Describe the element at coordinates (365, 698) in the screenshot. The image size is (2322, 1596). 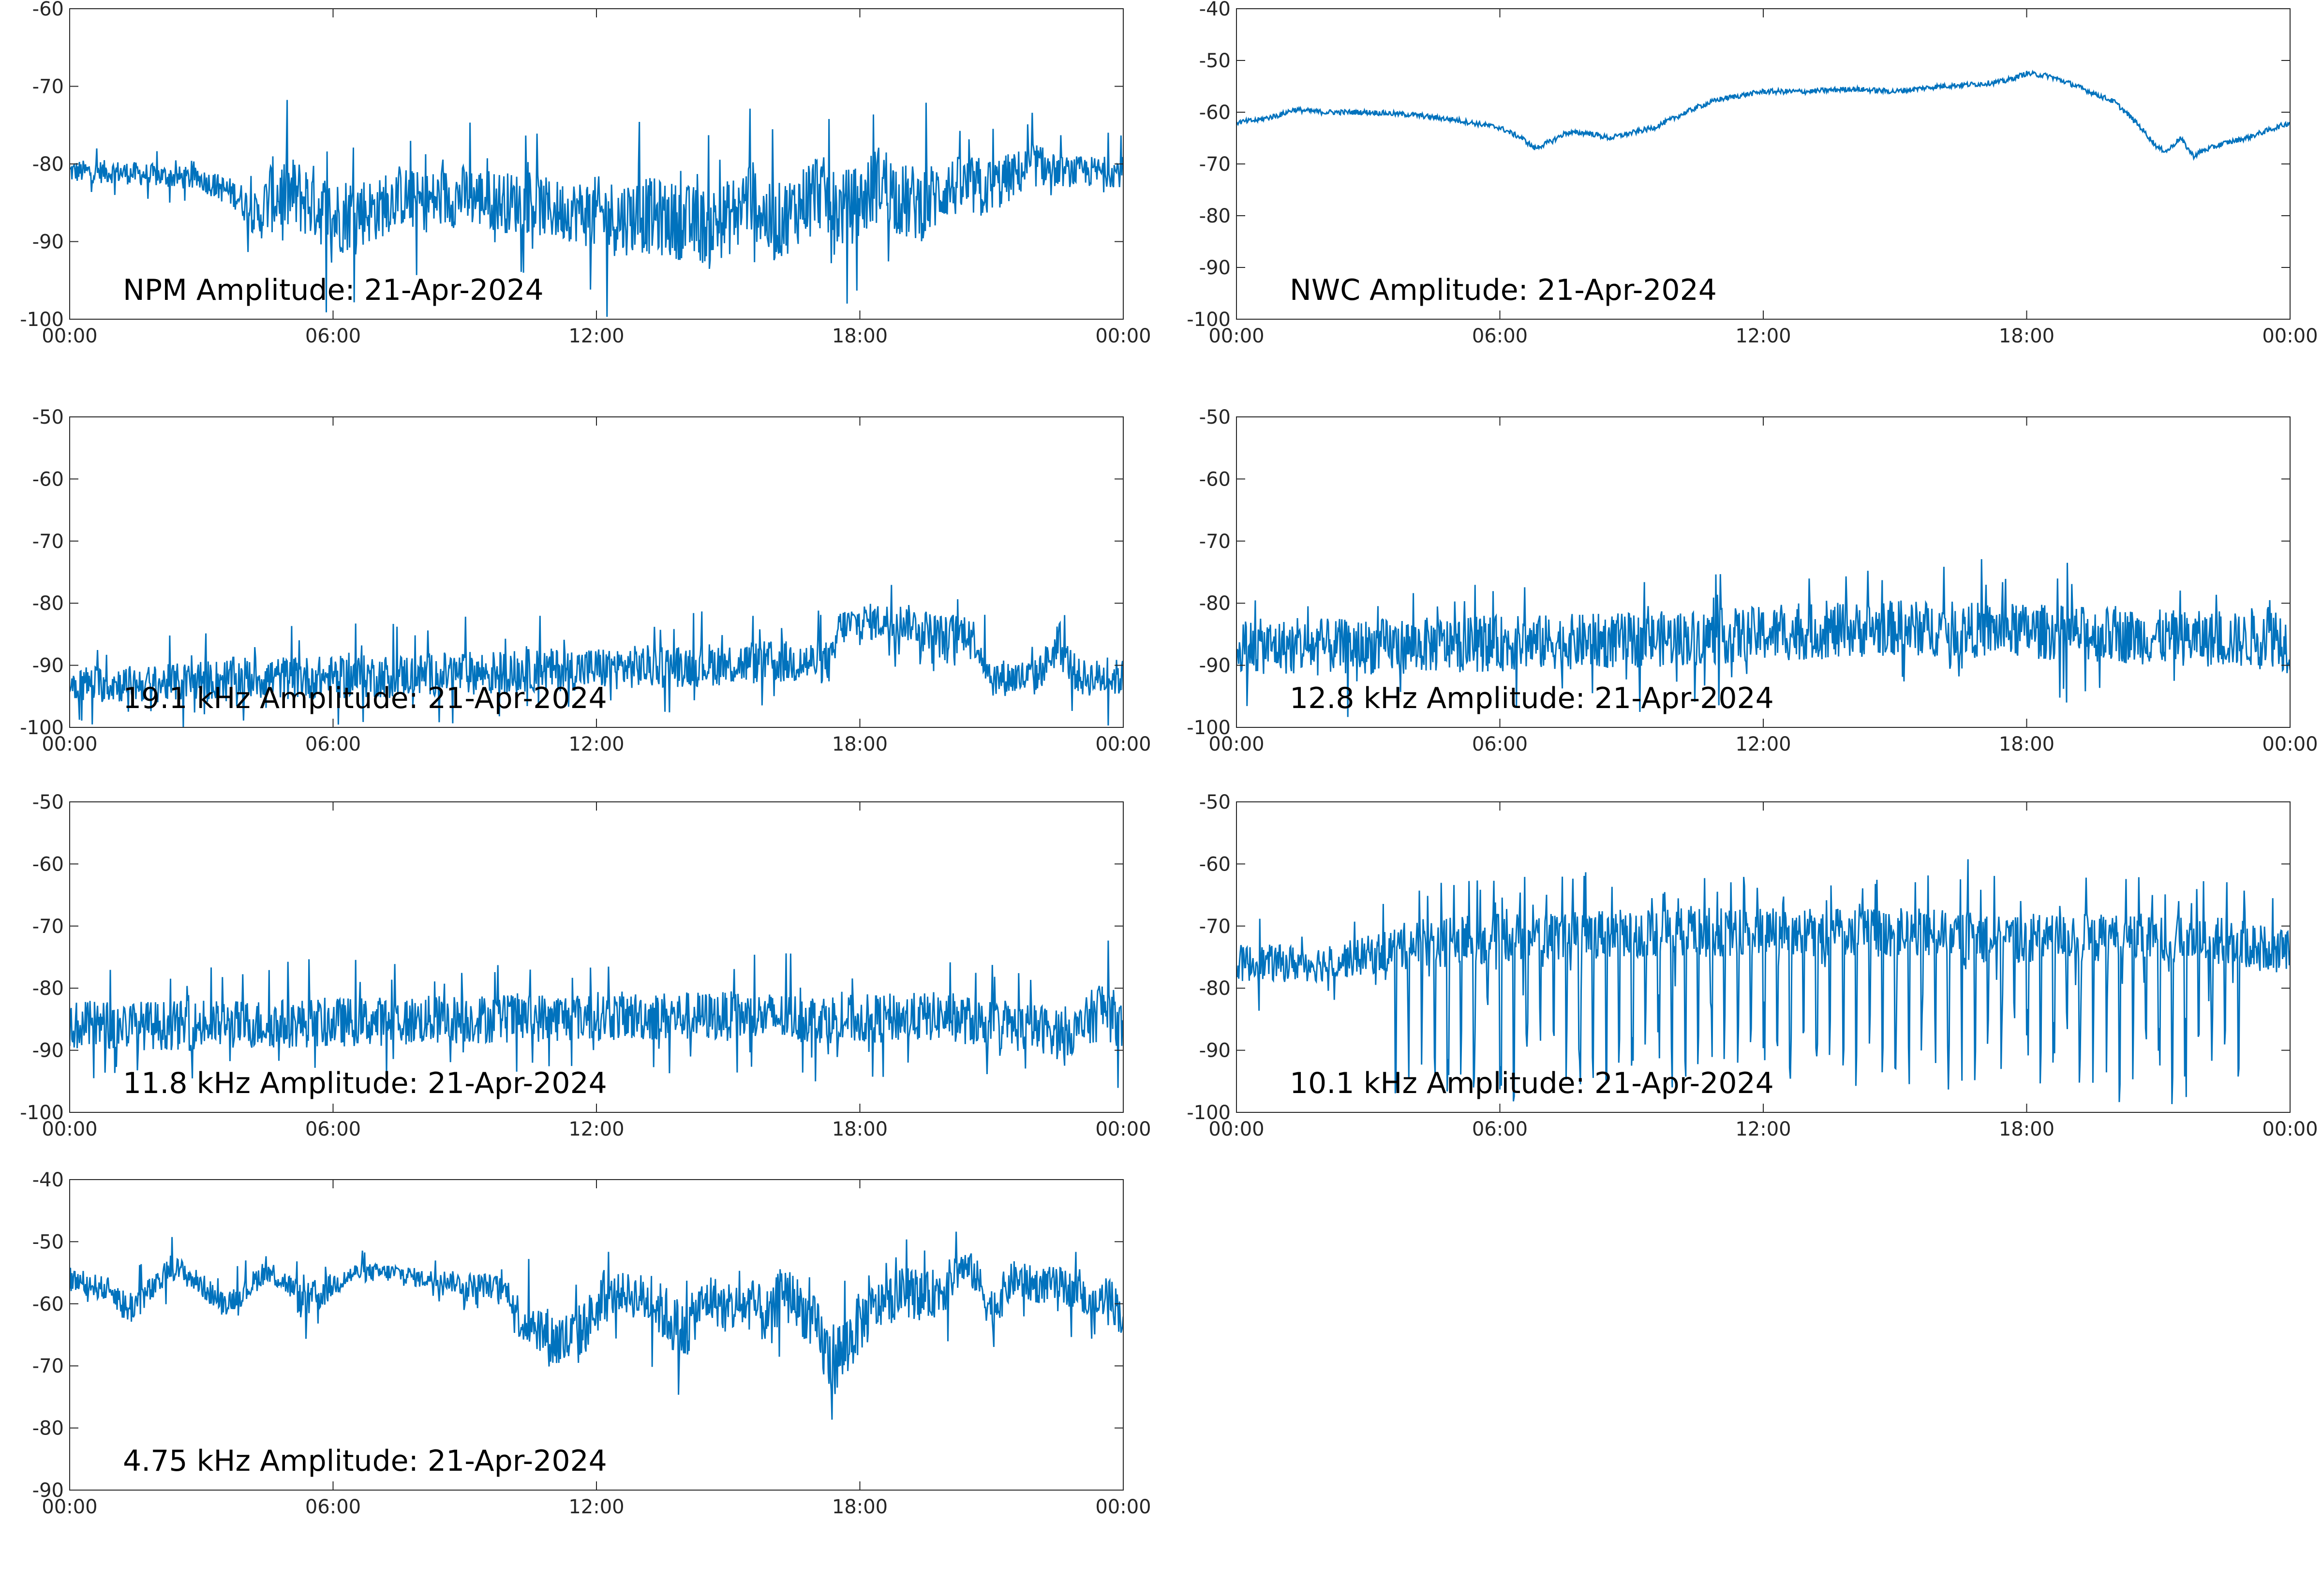
I see `panel-title: 19.1 kHz Amplitude: 21-Apr-2024` at that location.